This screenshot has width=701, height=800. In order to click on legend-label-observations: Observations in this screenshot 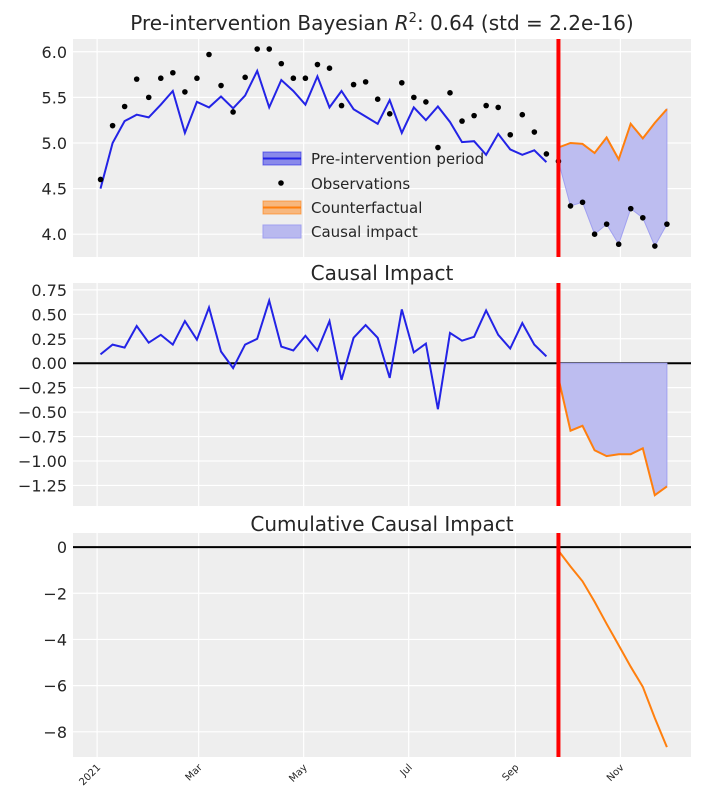, I will do `click(360, 184)`.